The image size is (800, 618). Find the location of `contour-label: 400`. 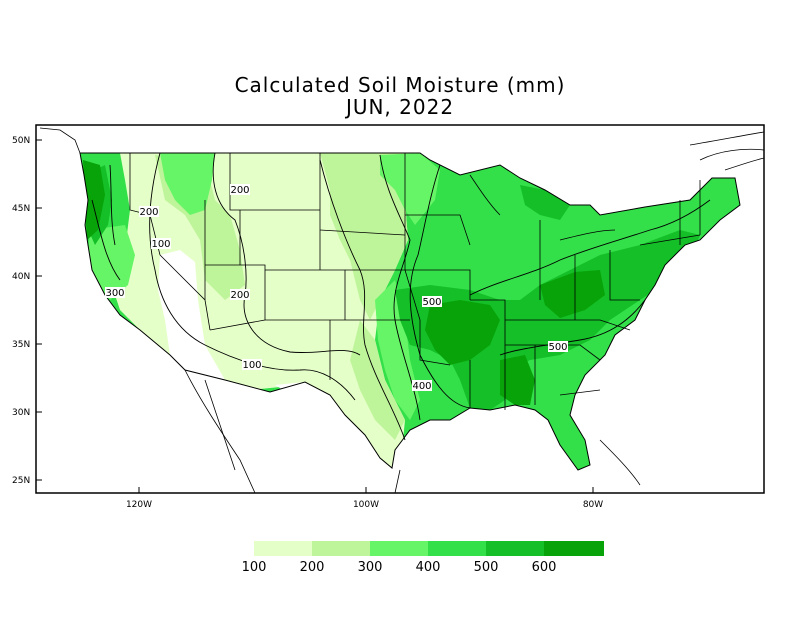

contour-label: 400 is located at coordinates (421, 386).